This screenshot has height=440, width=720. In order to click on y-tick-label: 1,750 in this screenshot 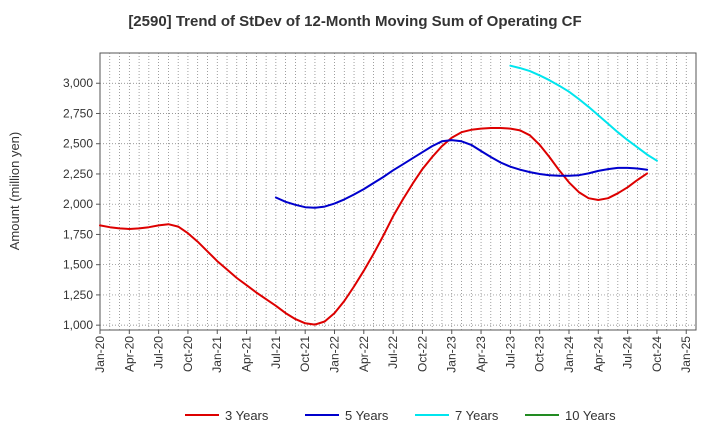, I will do `click(78, 234)`.